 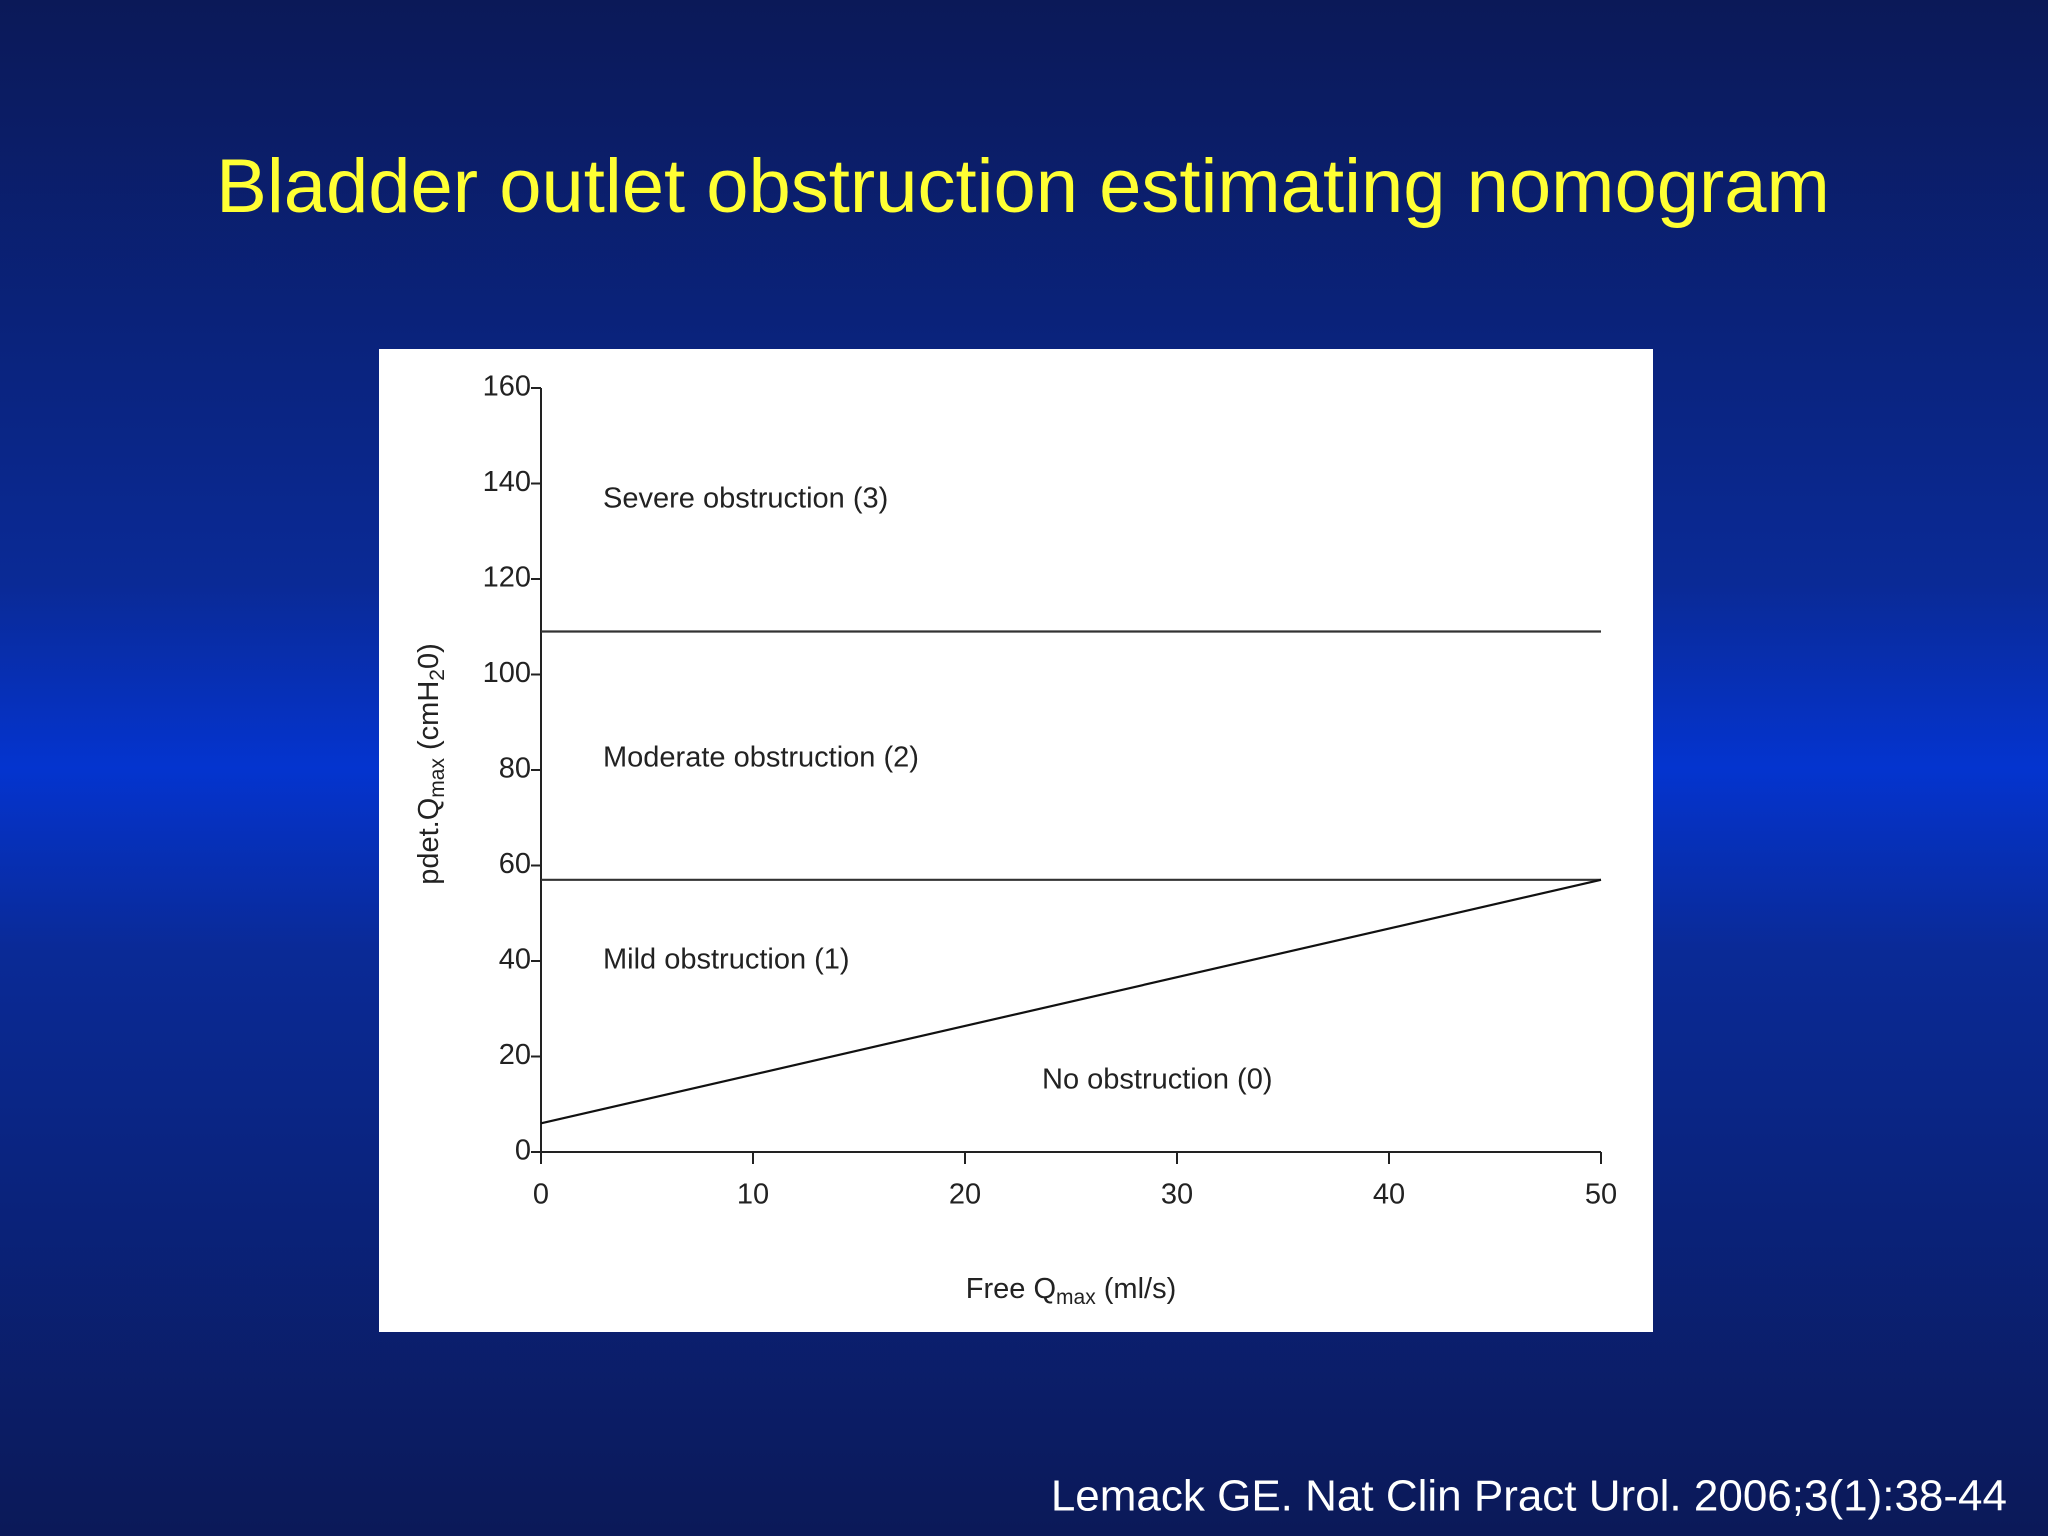 What do you see at coordinates (541, 1195) in the screenshot?
I see `x-tick-label: 0` at bounding box center [541, 1195].